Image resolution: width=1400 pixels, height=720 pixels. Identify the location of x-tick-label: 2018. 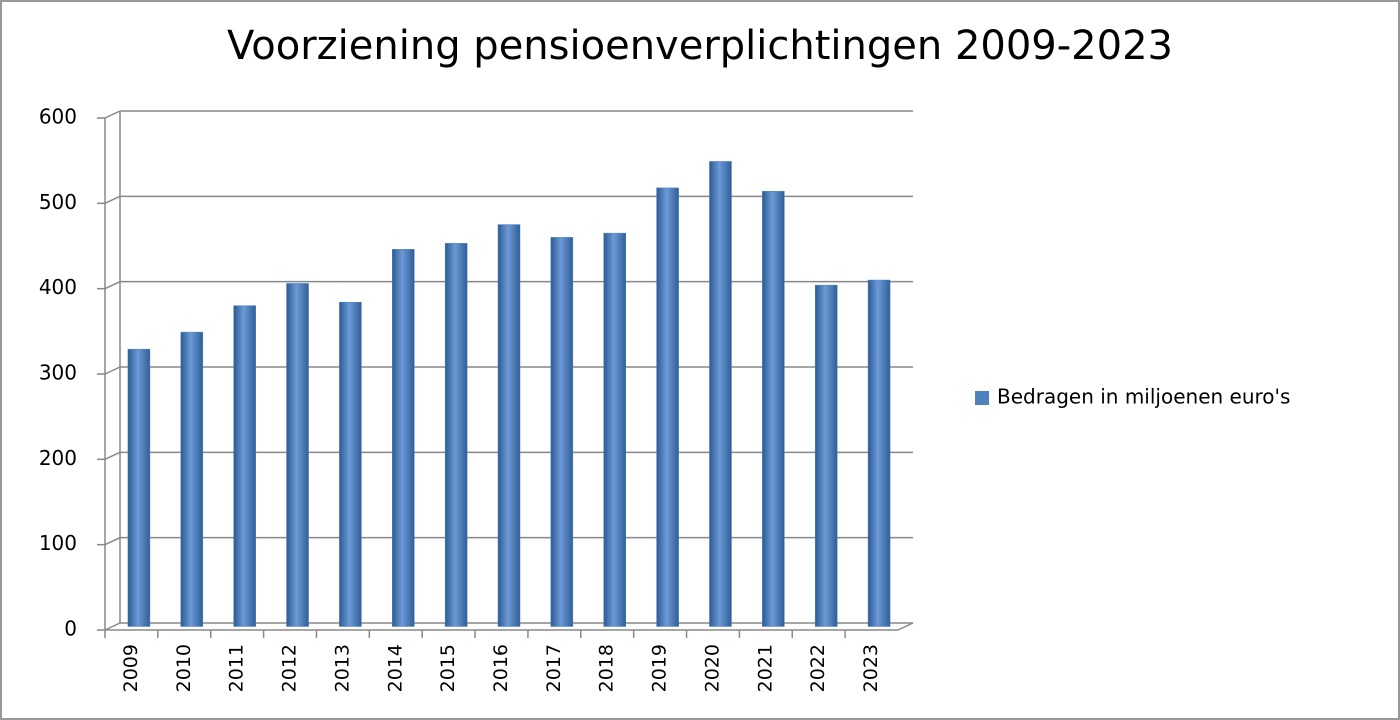
(607, 668).